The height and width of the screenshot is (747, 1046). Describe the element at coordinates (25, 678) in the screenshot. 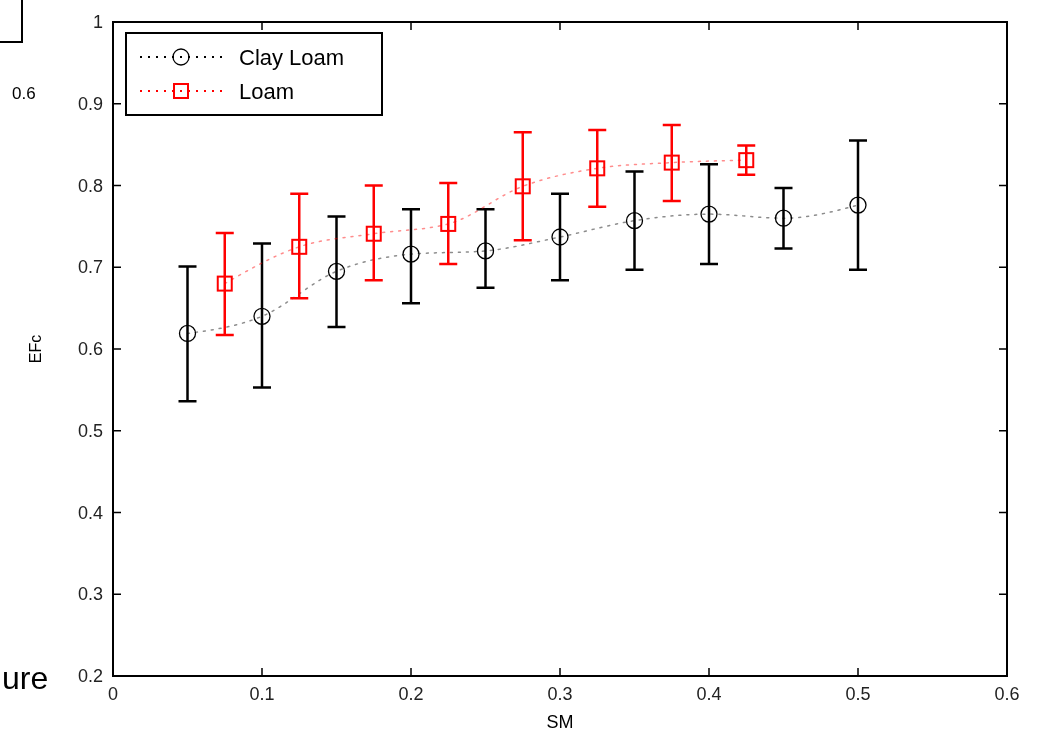

I see `text: ure` at that location.